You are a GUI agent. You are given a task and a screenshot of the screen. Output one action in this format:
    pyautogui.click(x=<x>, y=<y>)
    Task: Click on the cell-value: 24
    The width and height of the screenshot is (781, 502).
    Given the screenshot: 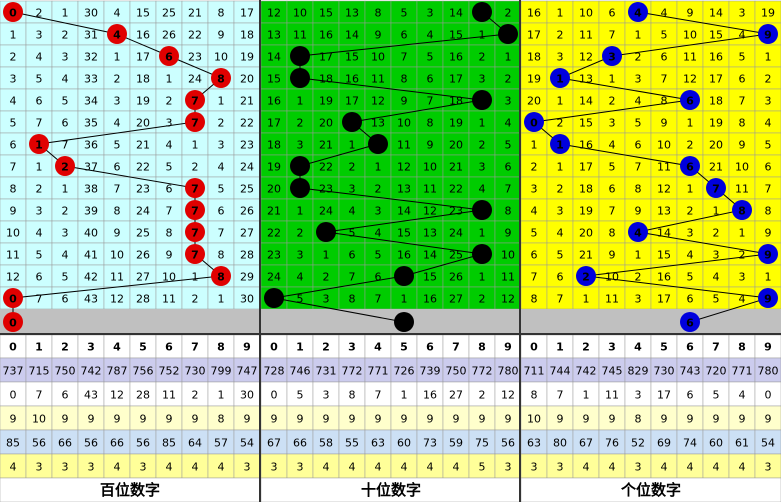 What is the action you would take?
    pyautogui.click(x=195, y=79)
    